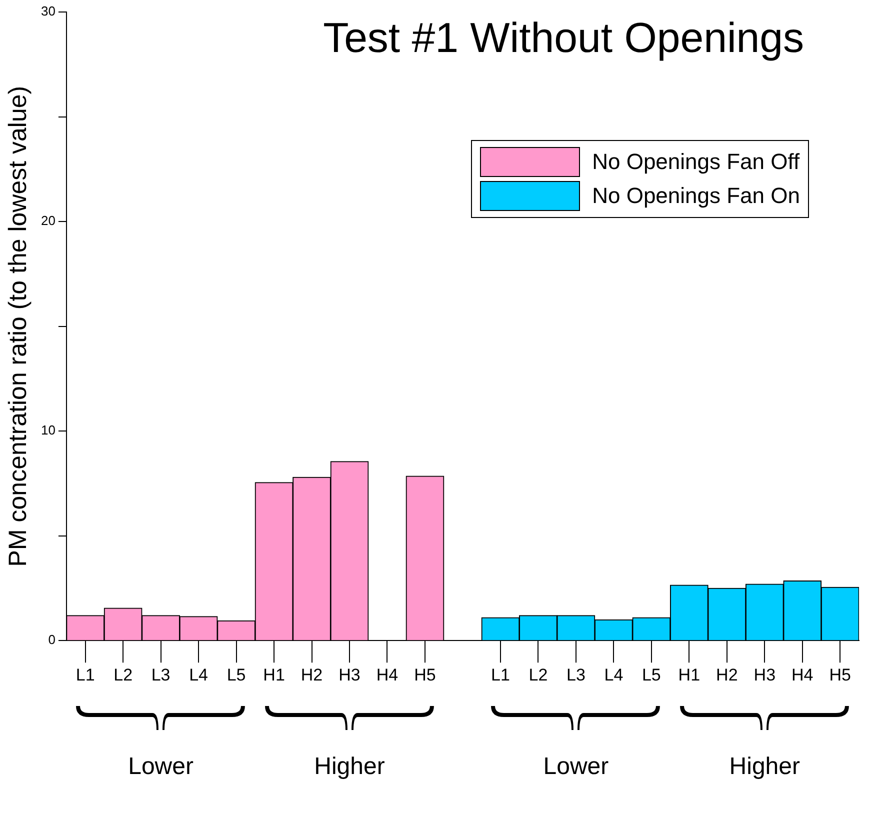 The width and height of the screenshot is (875, 819). What do you see at coordinates (563, 38) in the screenshot?
I see `chart-title: Test #1 Without Openings` at bounding box center [563, 38].